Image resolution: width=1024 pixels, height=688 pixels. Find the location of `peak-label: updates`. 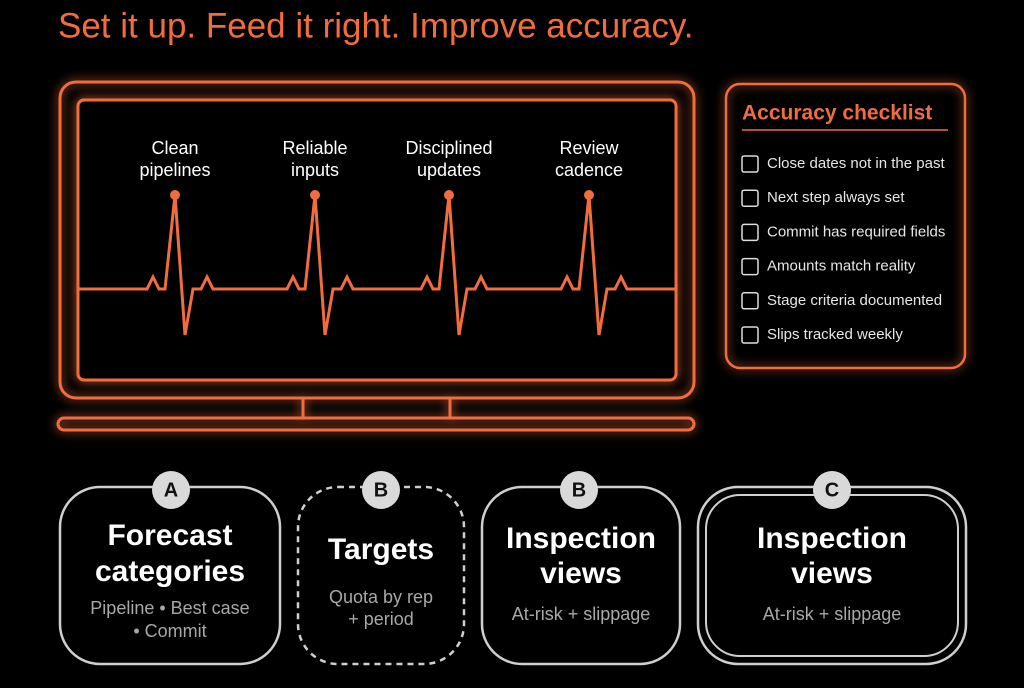

peak-label: updates is located at coordinates (449, 170).